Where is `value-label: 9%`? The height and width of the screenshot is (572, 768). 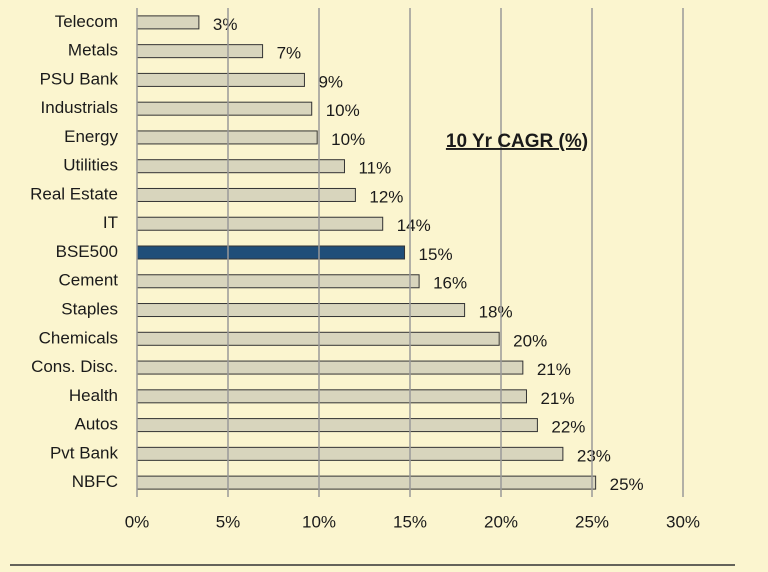 value-label: 9% is located at coordinates (330, 81).